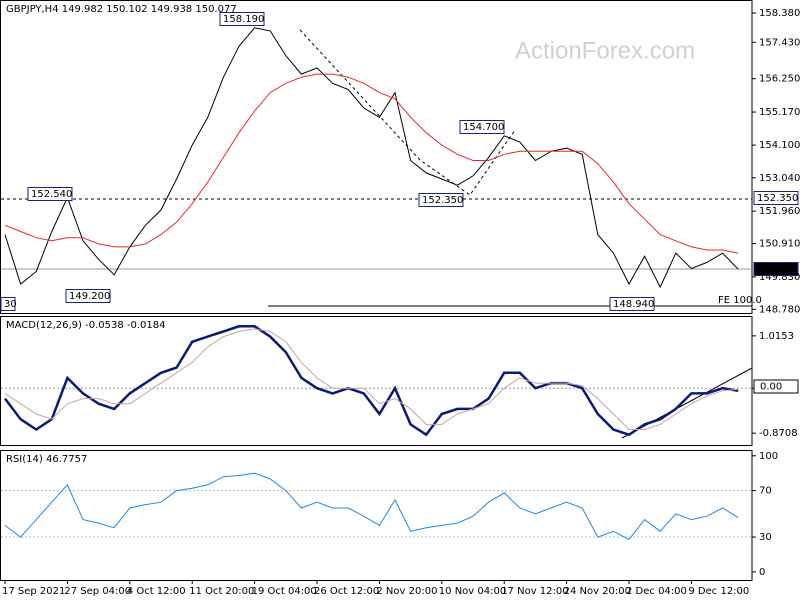 This screenshot has width=800, height=600. Describe the element at coordinates (762, 572) in the screenshot. I see `y-tick-label: 0` at that location.